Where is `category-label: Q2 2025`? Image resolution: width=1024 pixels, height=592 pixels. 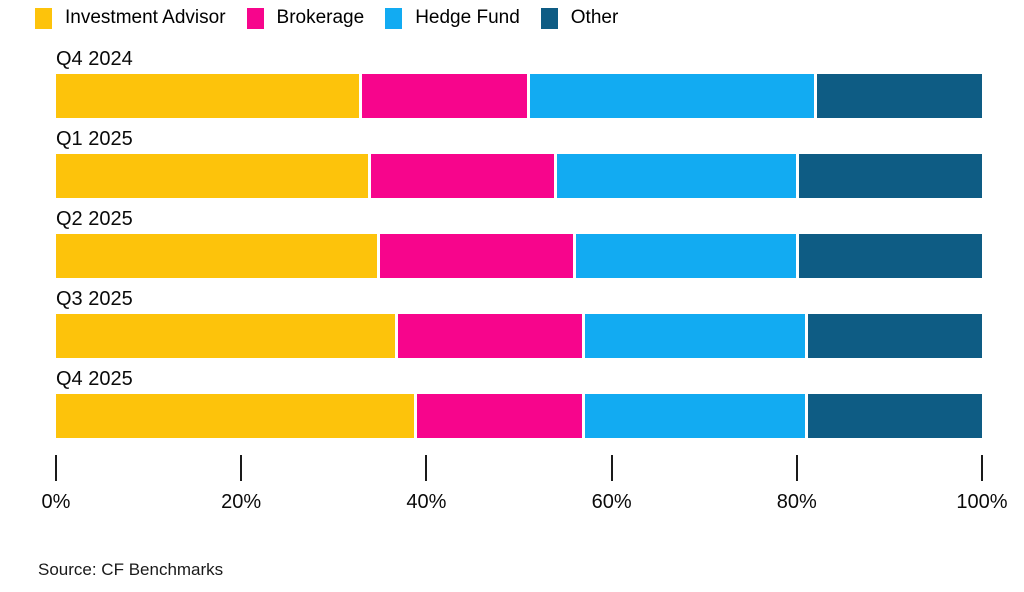 category-label: Q2 2025 is located at coordinates (94, 219).